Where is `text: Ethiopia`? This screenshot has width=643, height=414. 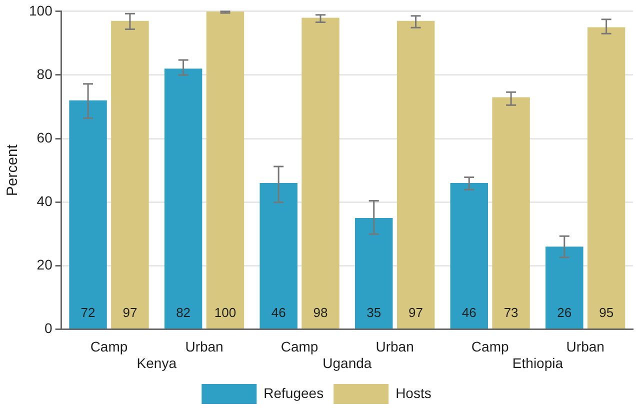
text: Ethiopia is located at coordinates (538, 362).